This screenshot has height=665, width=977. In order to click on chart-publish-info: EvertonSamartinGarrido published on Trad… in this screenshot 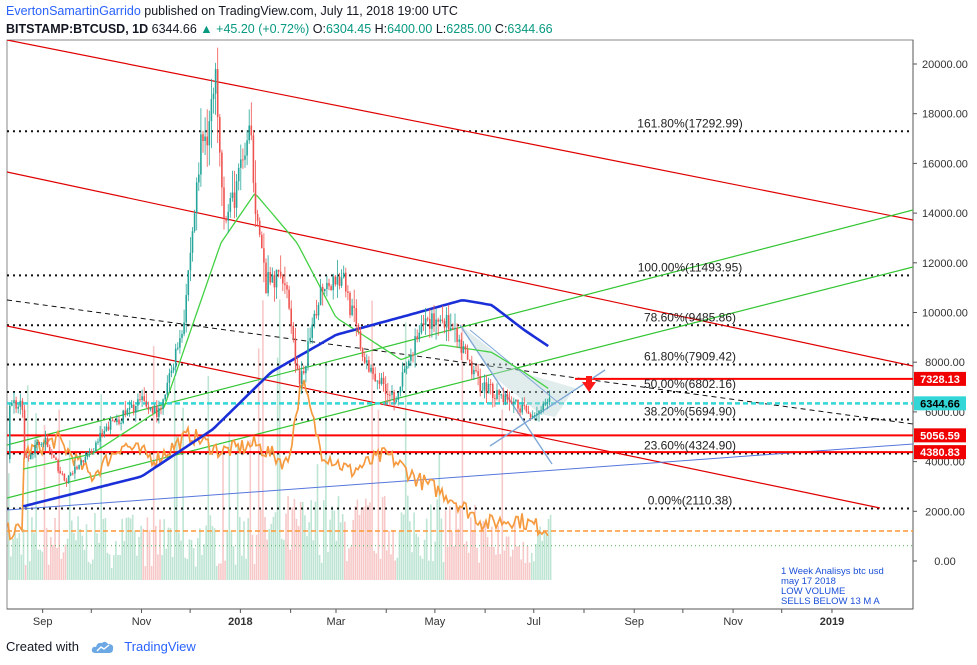, I will do `click(232, 11)`.